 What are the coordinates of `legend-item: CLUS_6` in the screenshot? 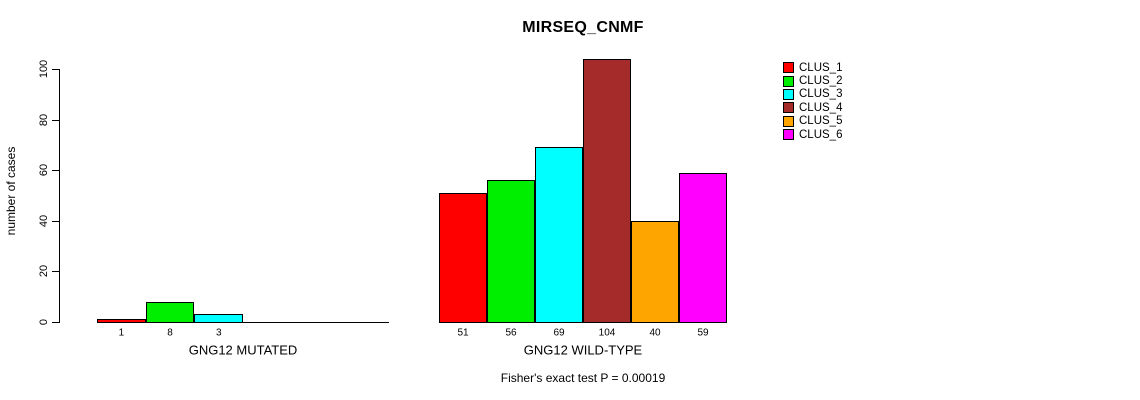 It's located at (812, 134).